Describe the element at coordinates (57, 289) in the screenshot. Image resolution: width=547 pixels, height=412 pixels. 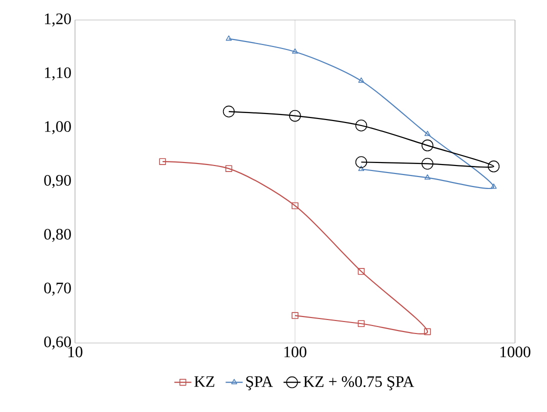
I see `y-tick-label: 0,70` at that location.